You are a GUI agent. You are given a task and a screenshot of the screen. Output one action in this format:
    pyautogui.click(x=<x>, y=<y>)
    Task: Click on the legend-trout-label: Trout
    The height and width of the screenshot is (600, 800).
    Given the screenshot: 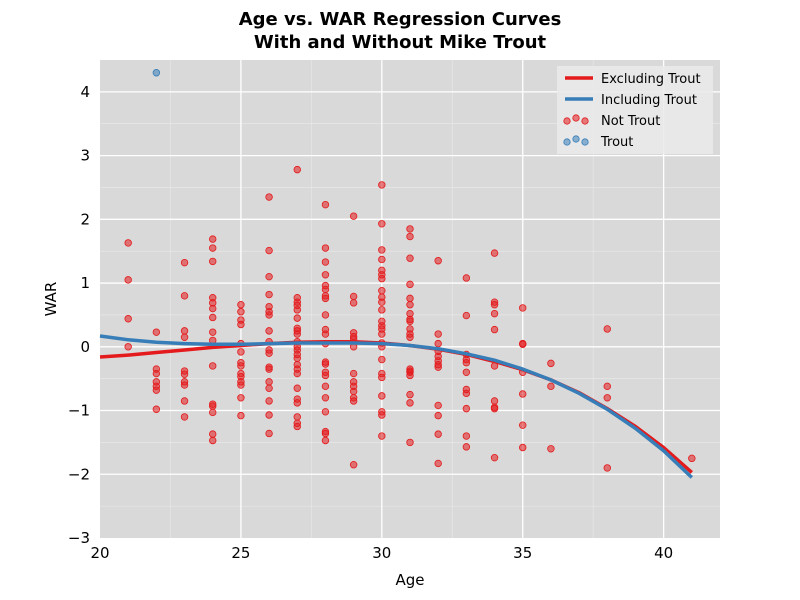 What is the action you would take?
    pyautogui.click(x=616, y=142)
    